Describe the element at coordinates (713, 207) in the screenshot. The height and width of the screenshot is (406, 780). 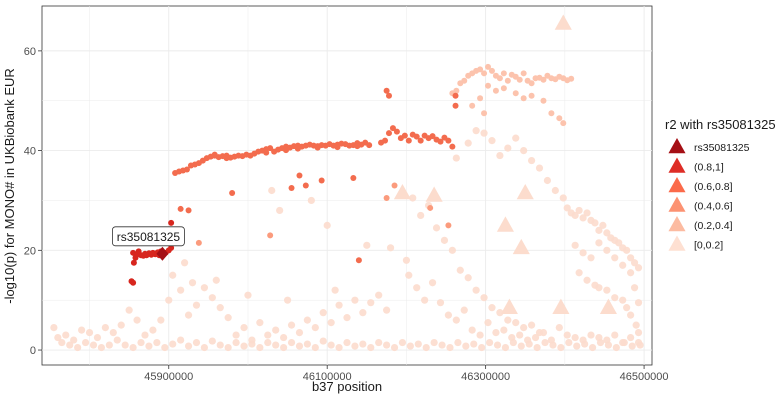
I see `legend-label: (0.4,0.6]` at that location.